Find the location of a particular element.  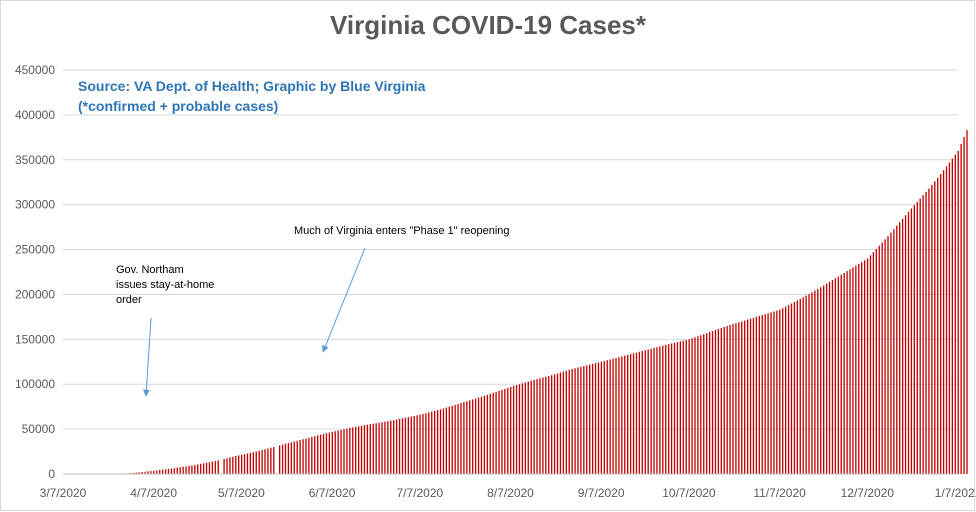

chart-title: Virginia COVID-19 Cases* is located at coordinates (488, 25).